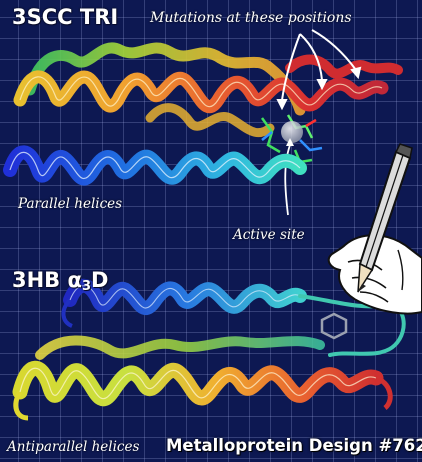 This screenshot has height=462, width=422. What do you see at coordinates (210, 120) in the screenshot?
I see `helix-top-lower` at bounding box center [210, 120].